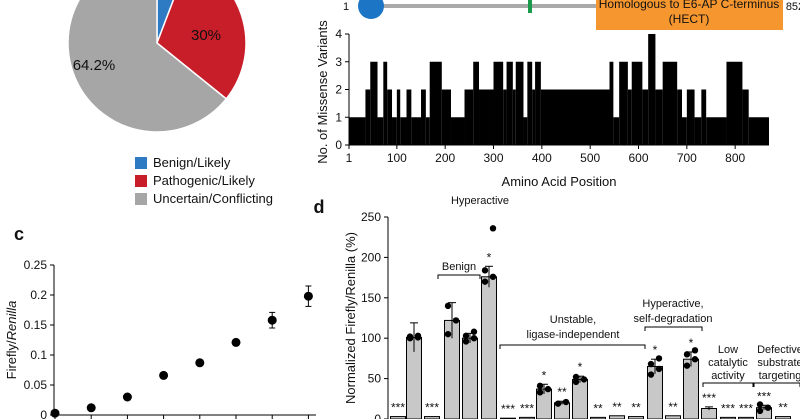 The height and width of the screenshot is (419, 800). I want to click on bracket-benign, so click(459, 276).